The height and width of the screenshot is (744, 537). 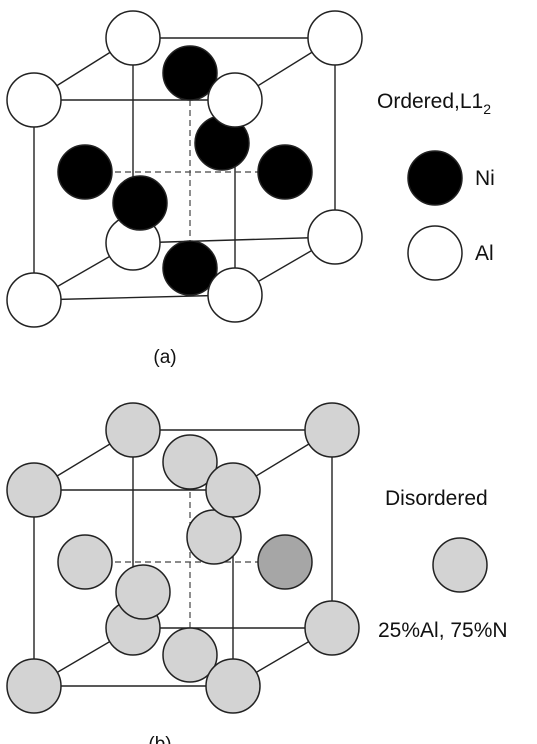 I want to click on panel-b-title: Disordered, so click(x=436, y=498).